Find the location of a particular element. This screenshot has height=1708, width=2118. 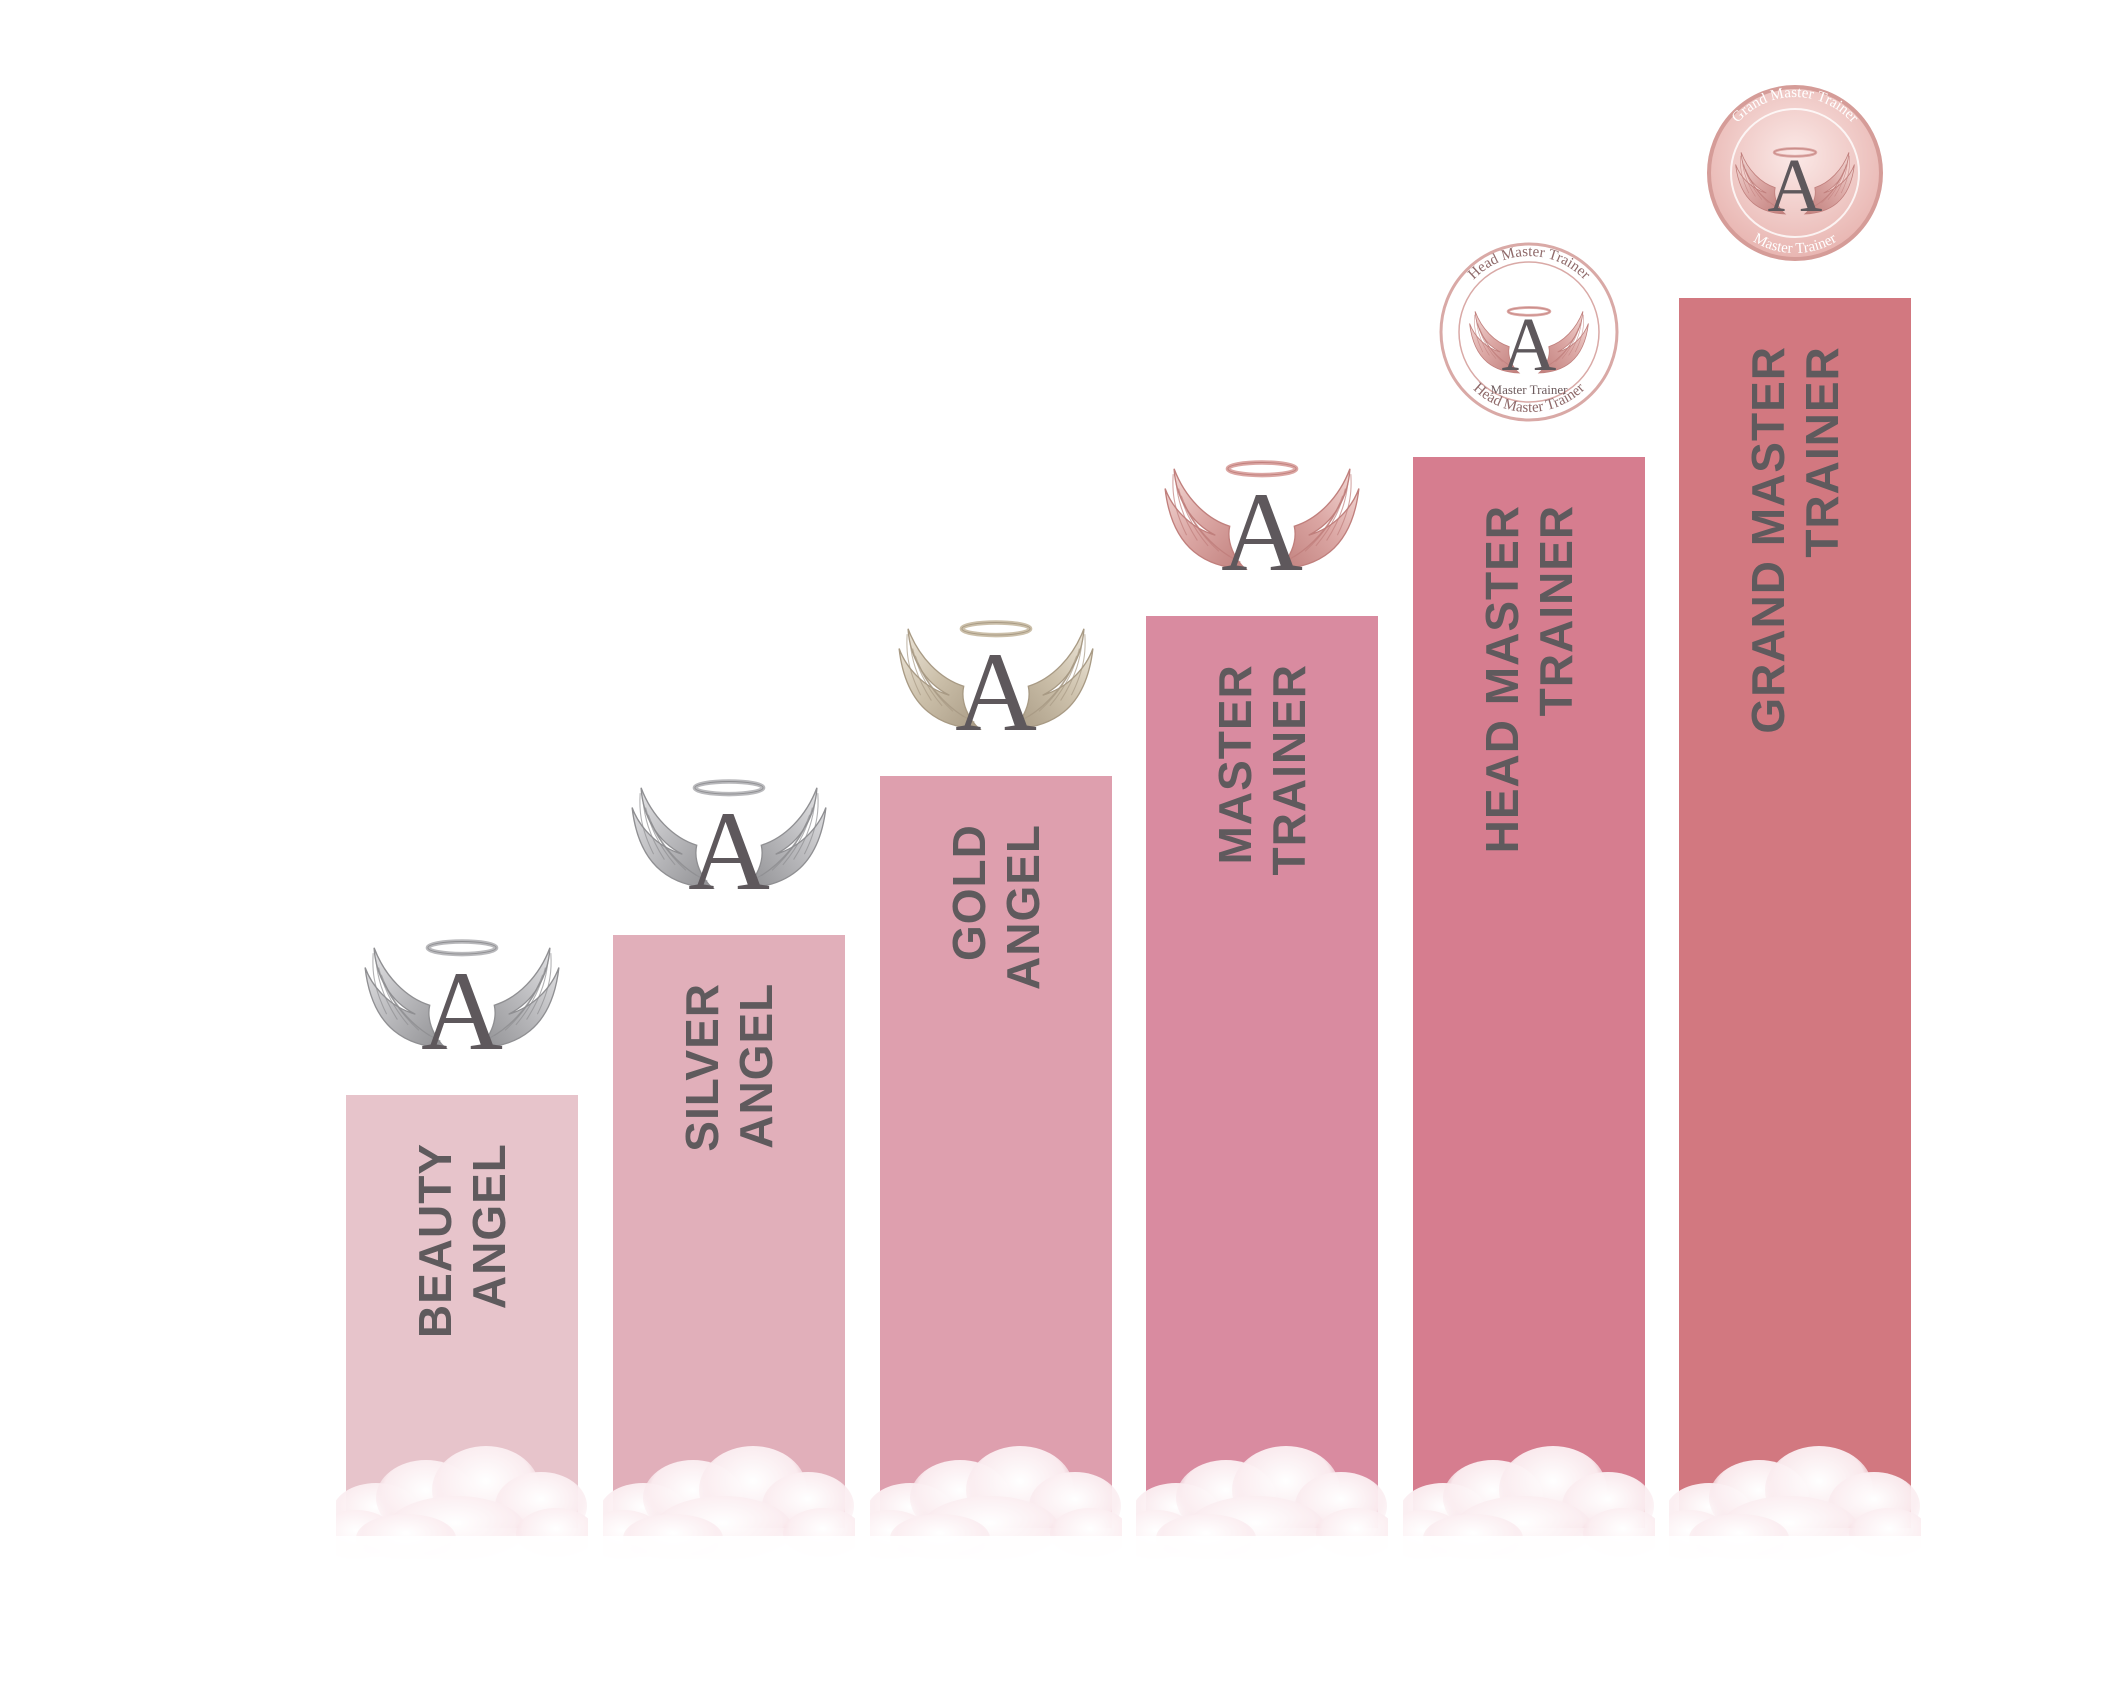

step-label: MASTER TRAINER is located at coordinates (1262, 769).